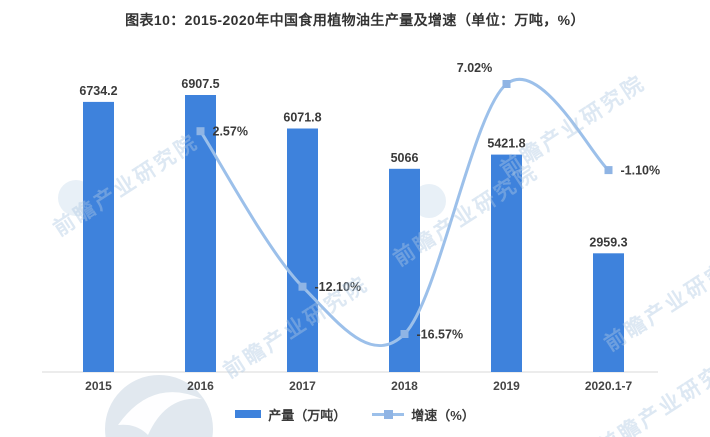 Image resolution: width=710 pixels, height=437 pixels. What do you see at coordinates (98, 91) in the screenshot?
I see `bar-value-label-2015: 6734.2` at bounding box center [98, 91].